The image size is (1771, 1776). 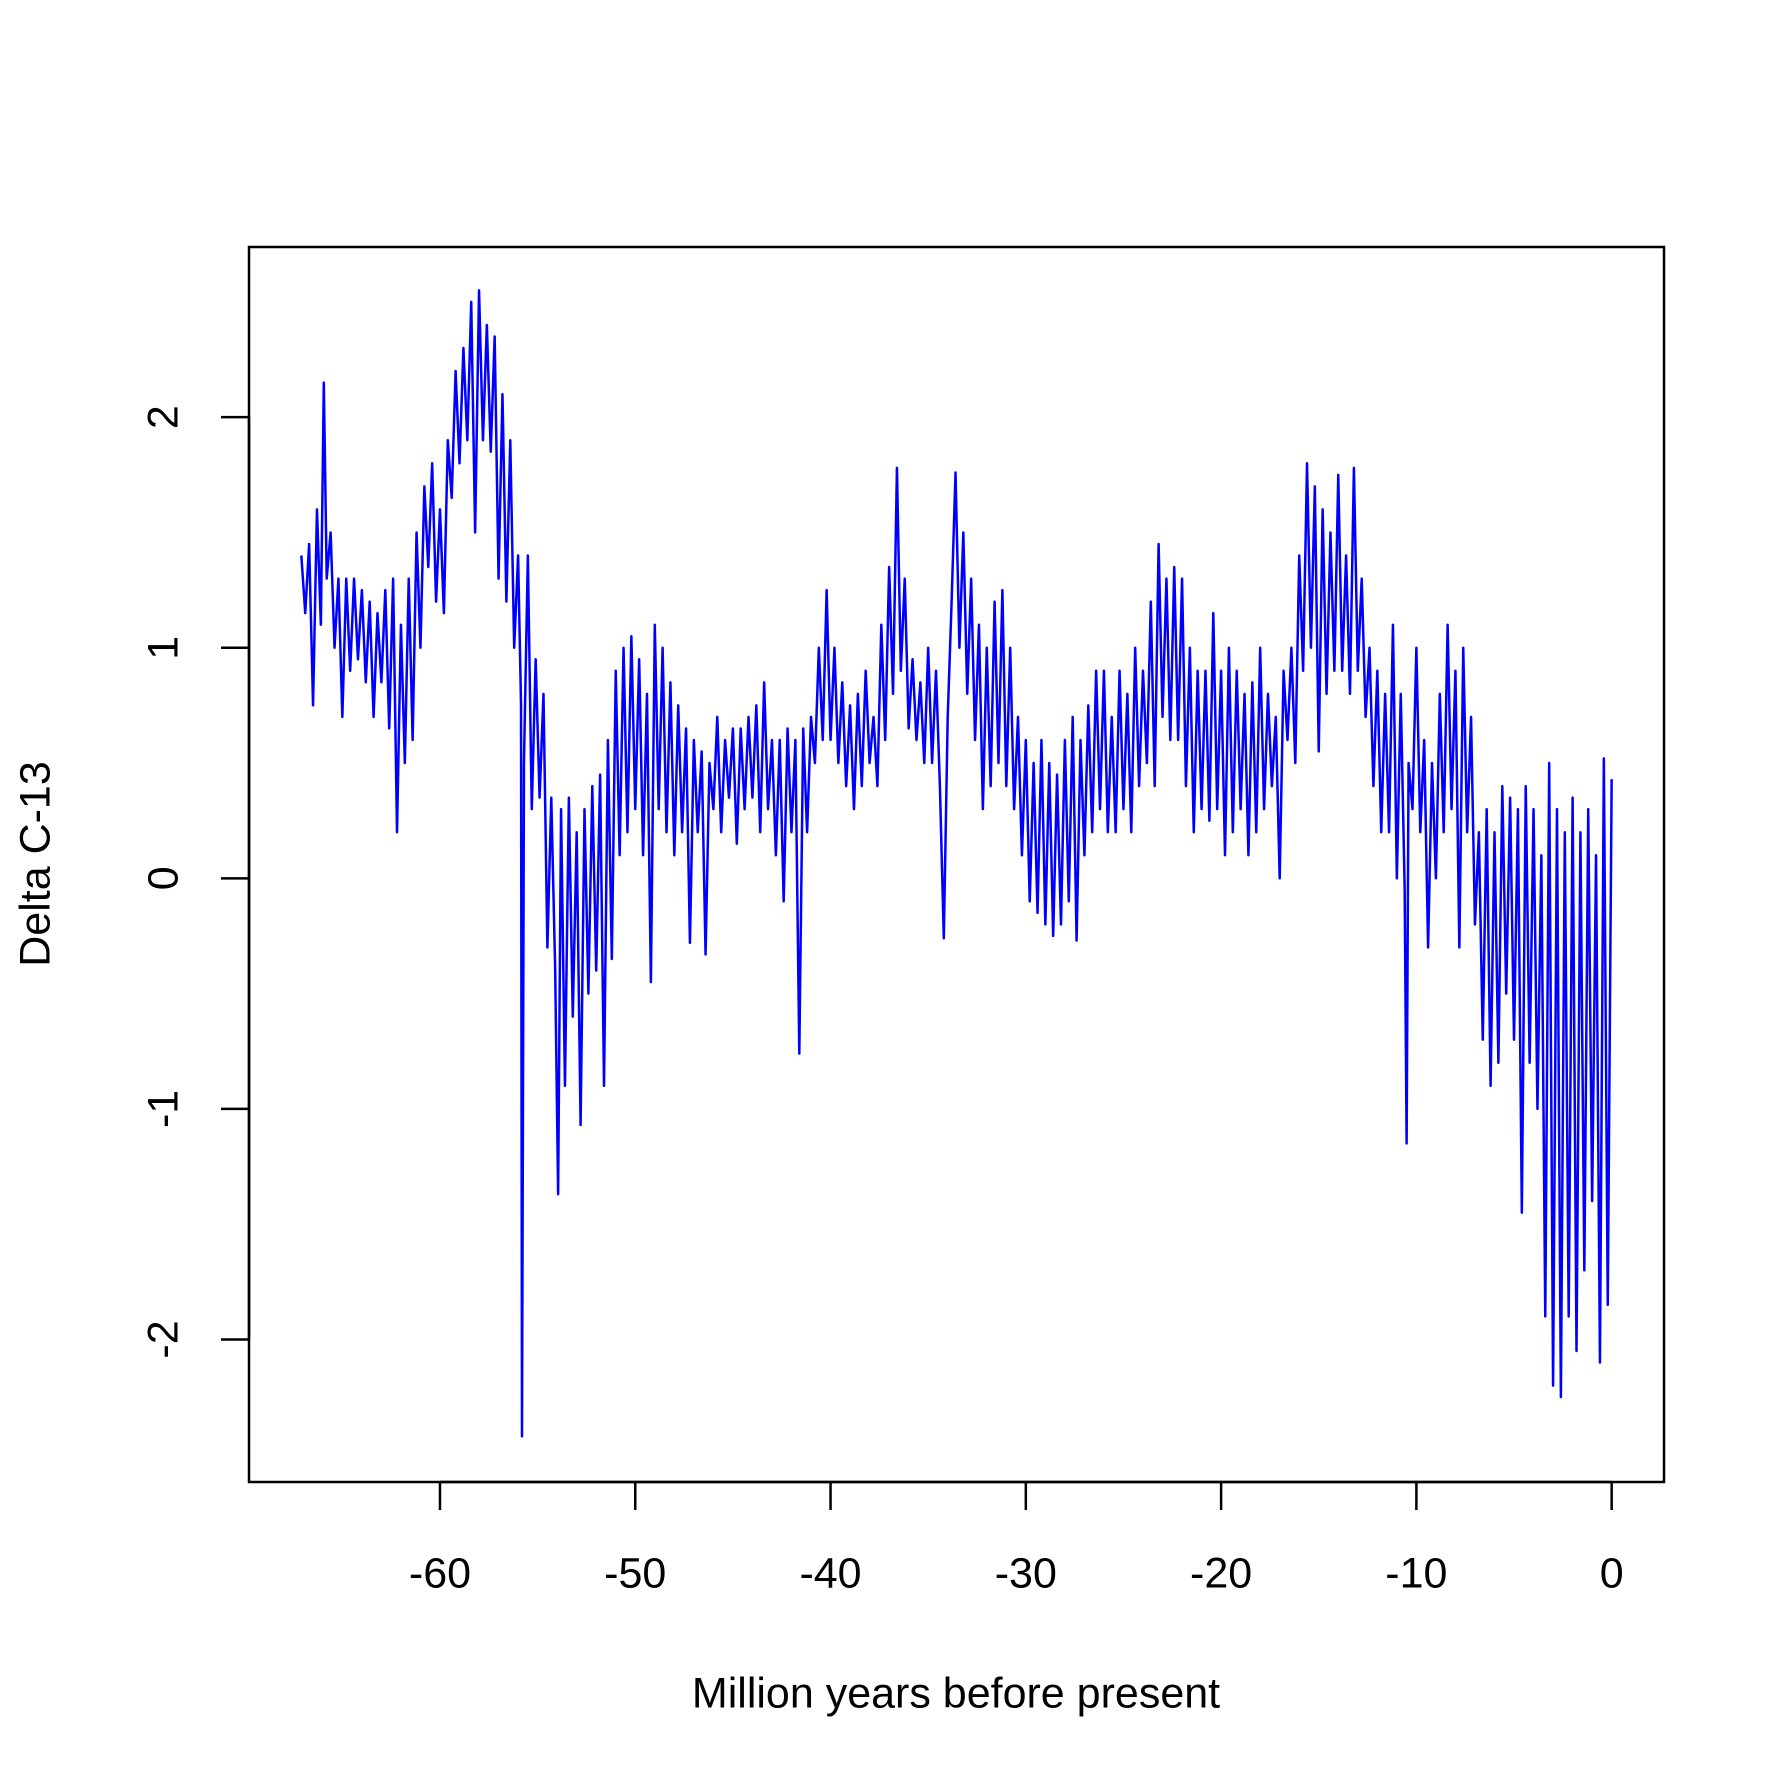 I want to click on y-tick-label: -1, so click(x=163, y=1109).